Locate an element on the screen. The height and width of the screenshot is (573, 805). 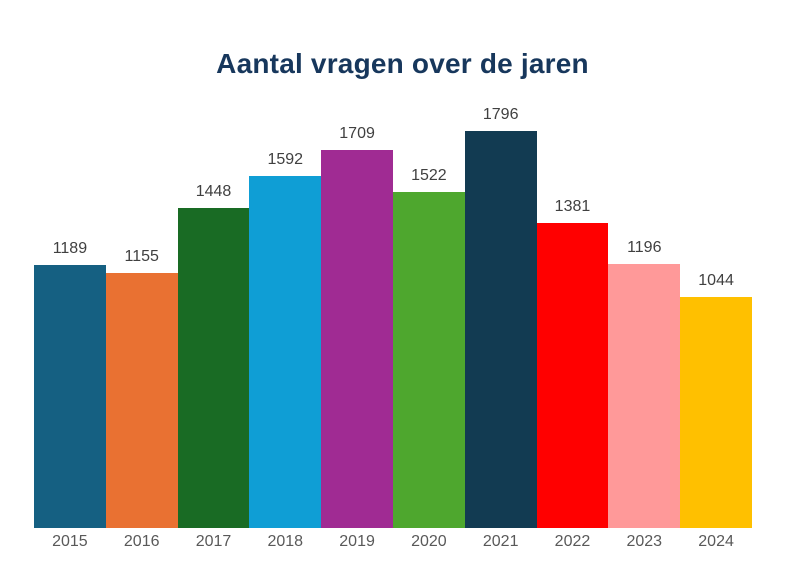
bar-value-label-2018: 1592 is located at coordinates (285, 160).